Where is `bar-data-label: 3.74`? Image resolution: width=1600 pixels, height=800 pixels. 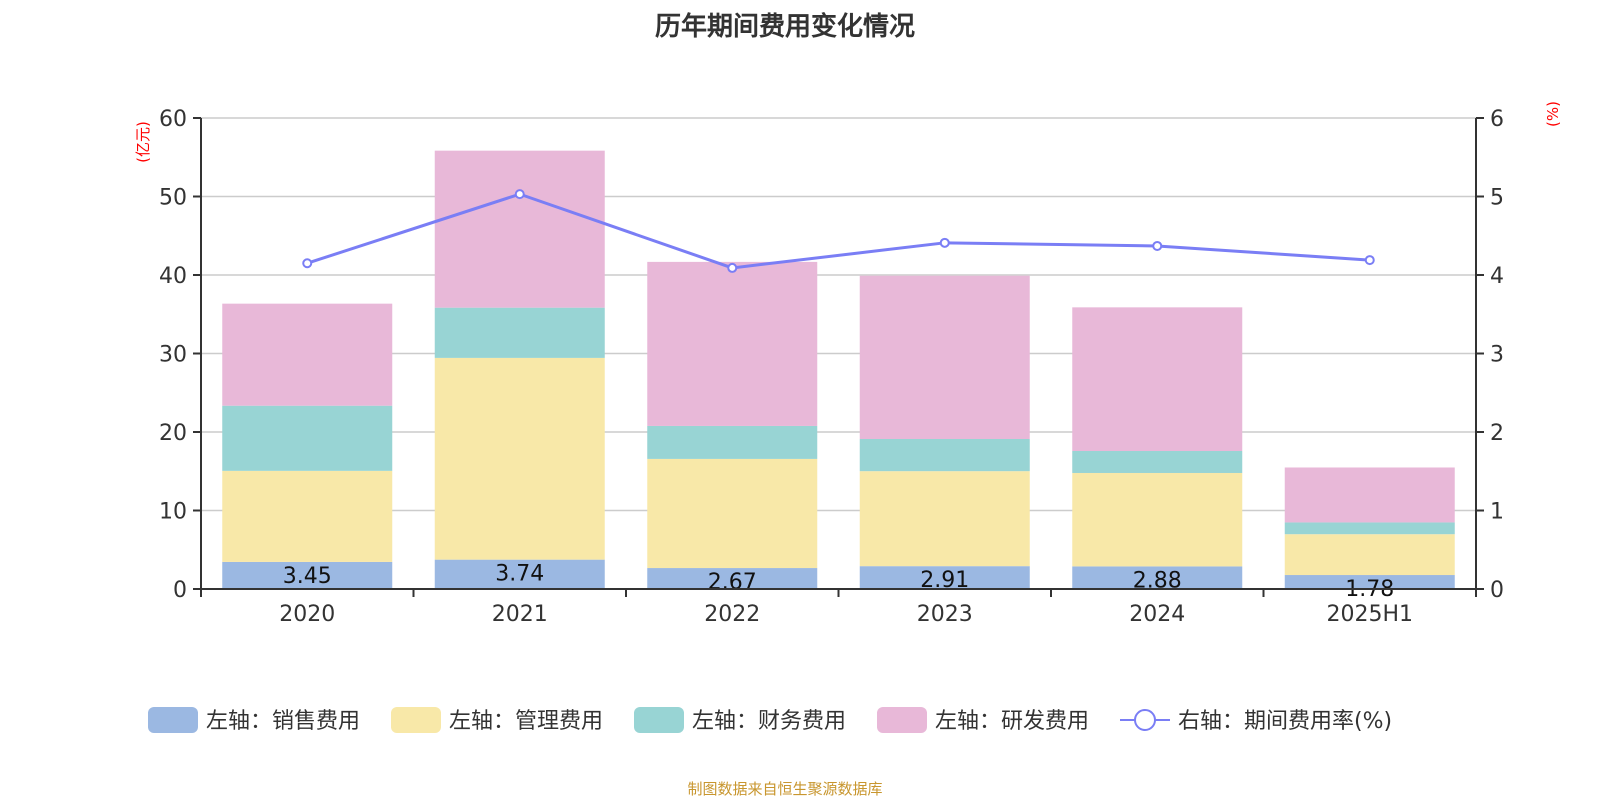 bar-data-label: 3.74 is located at coordinates (519, 574).